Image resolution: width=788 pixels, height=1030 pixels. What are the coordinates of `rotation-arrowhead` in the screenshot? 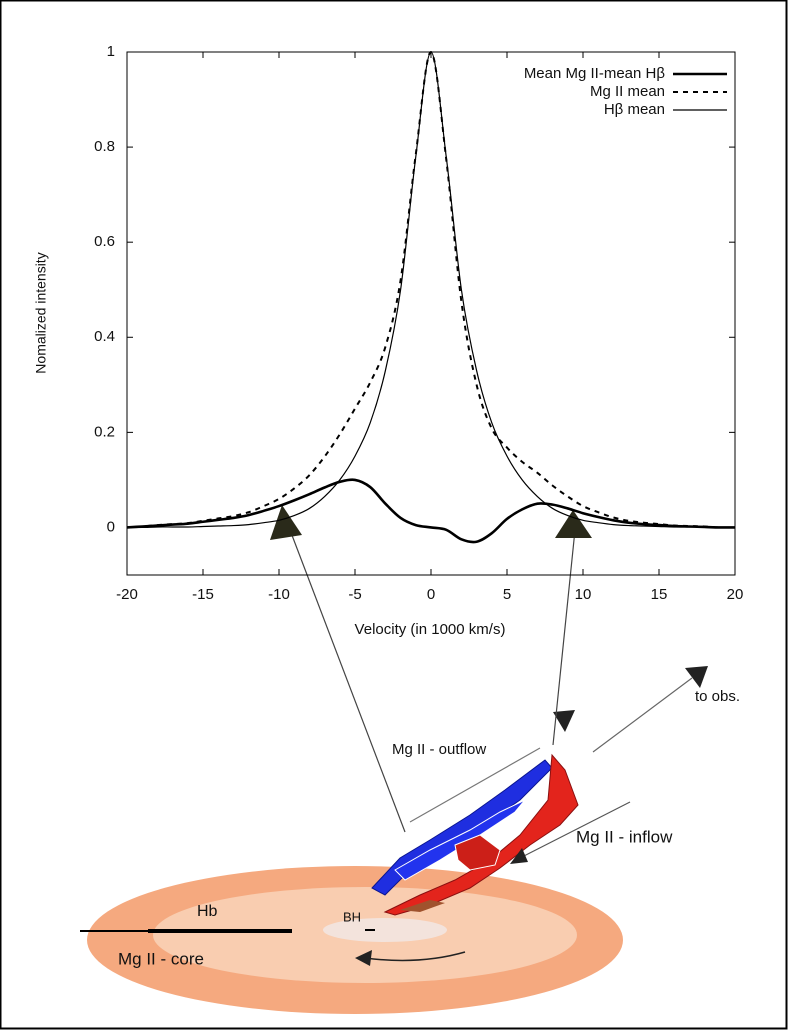 It's located at (363, 958).